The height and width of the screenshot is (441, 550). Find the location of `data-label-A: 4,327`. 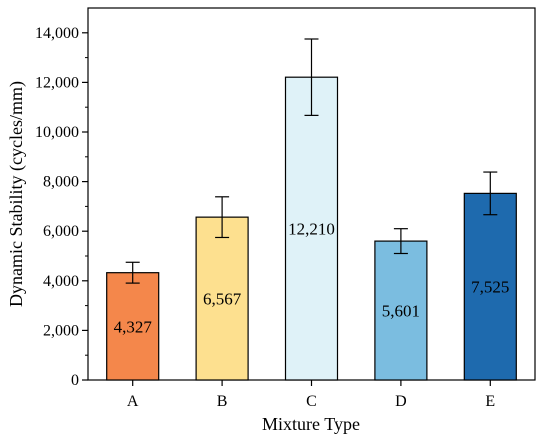

data-label-A: 4,327 is located at coordinates (133, 326).